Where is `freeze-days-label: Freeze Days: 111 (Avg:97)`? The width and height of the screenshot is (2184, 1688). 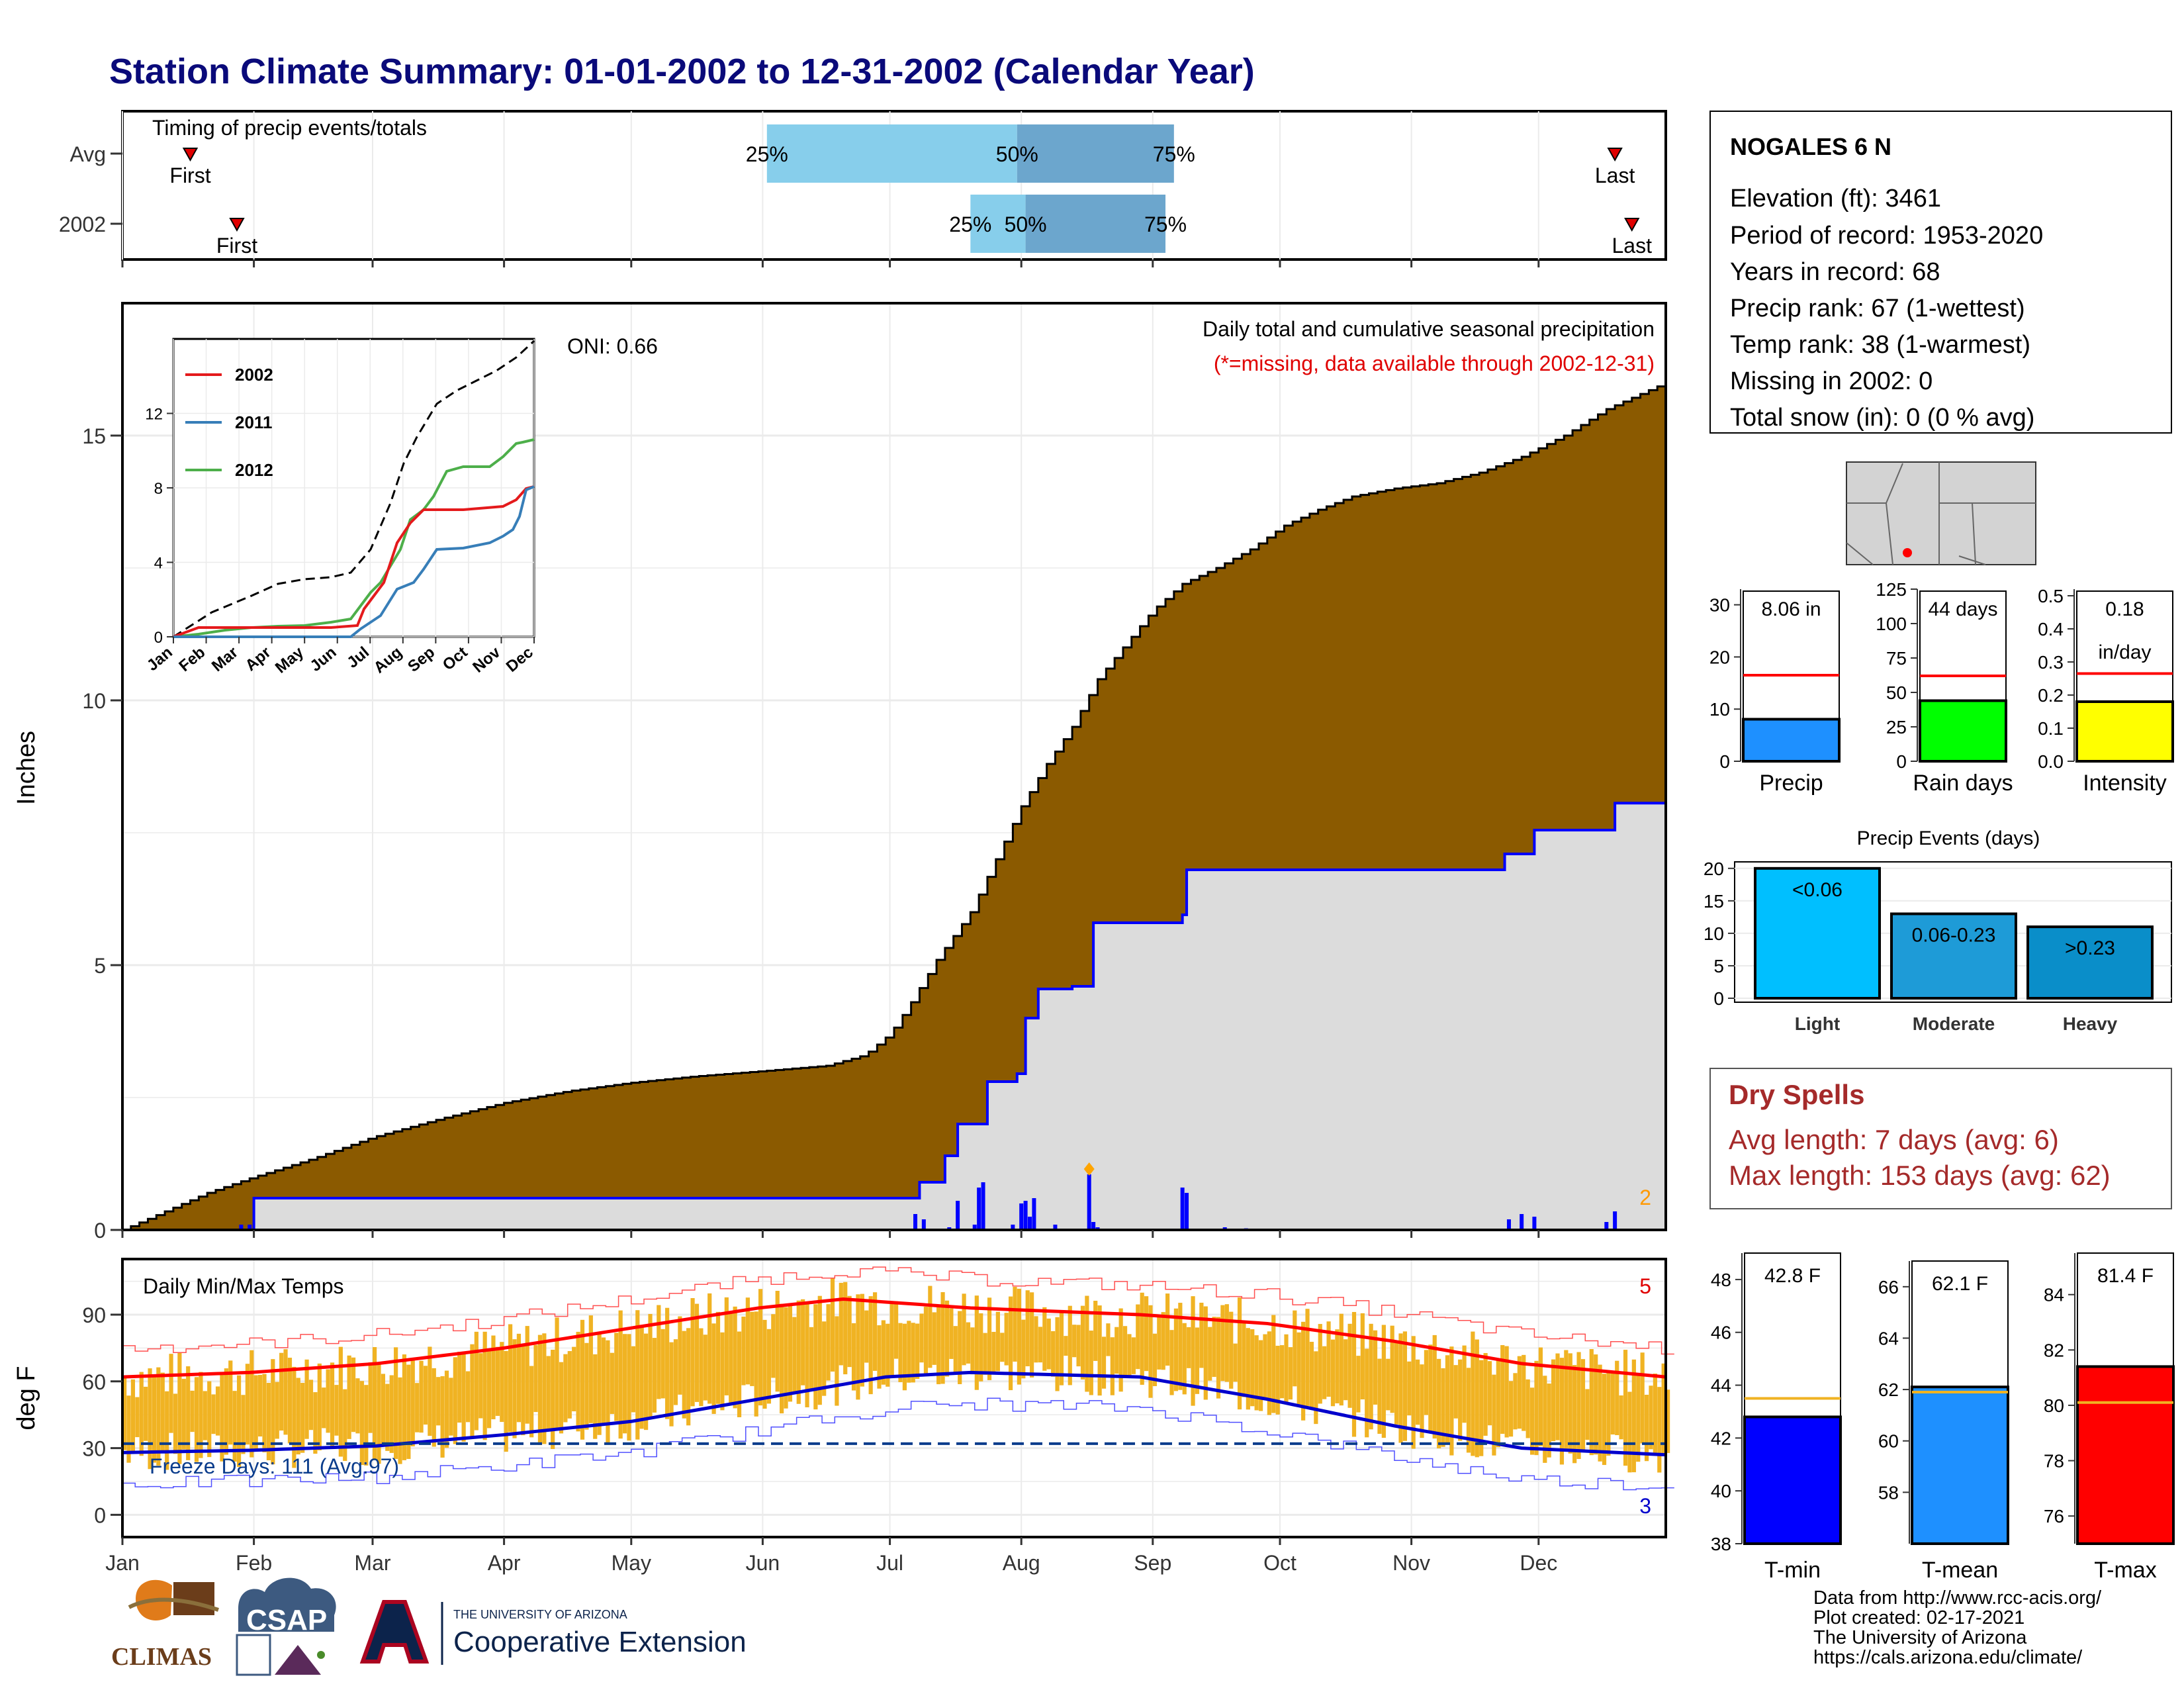
freeze-days-label: Freeze Days: 111 (Avg:97) is located at coordinates (274, 1466).